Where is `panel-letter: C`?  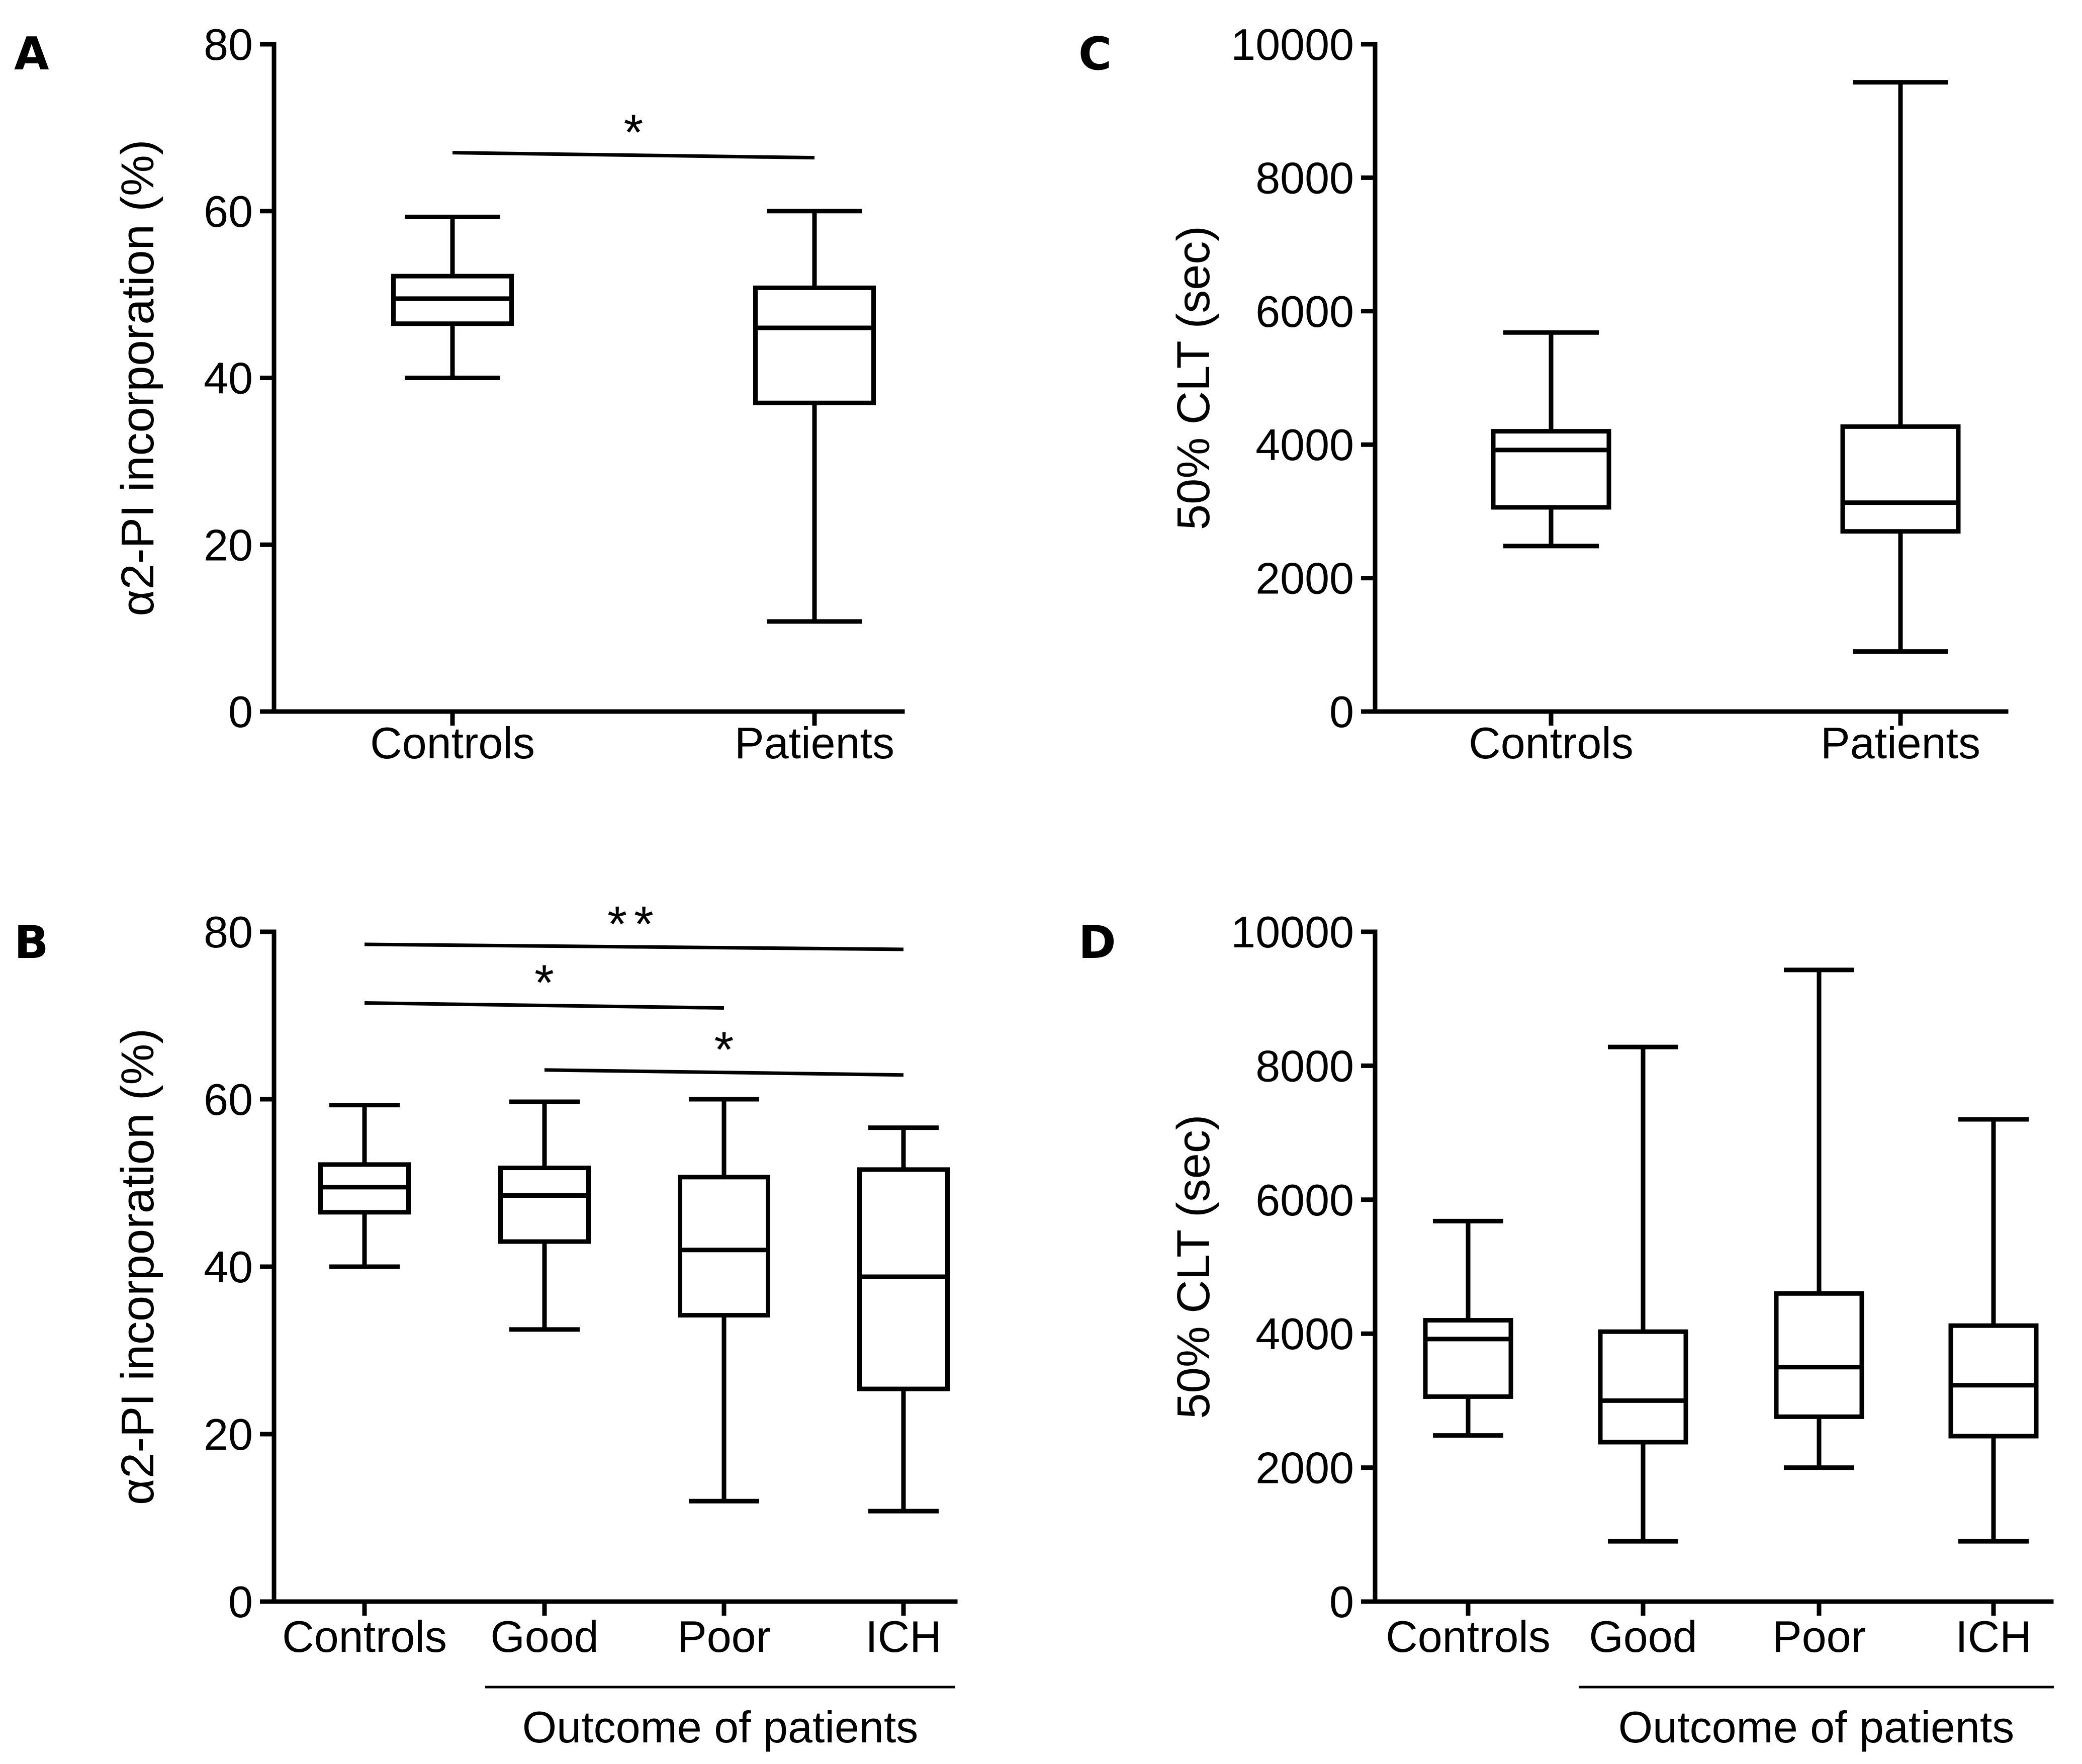
panel-letter: C is located at coordinates (1095, 54).